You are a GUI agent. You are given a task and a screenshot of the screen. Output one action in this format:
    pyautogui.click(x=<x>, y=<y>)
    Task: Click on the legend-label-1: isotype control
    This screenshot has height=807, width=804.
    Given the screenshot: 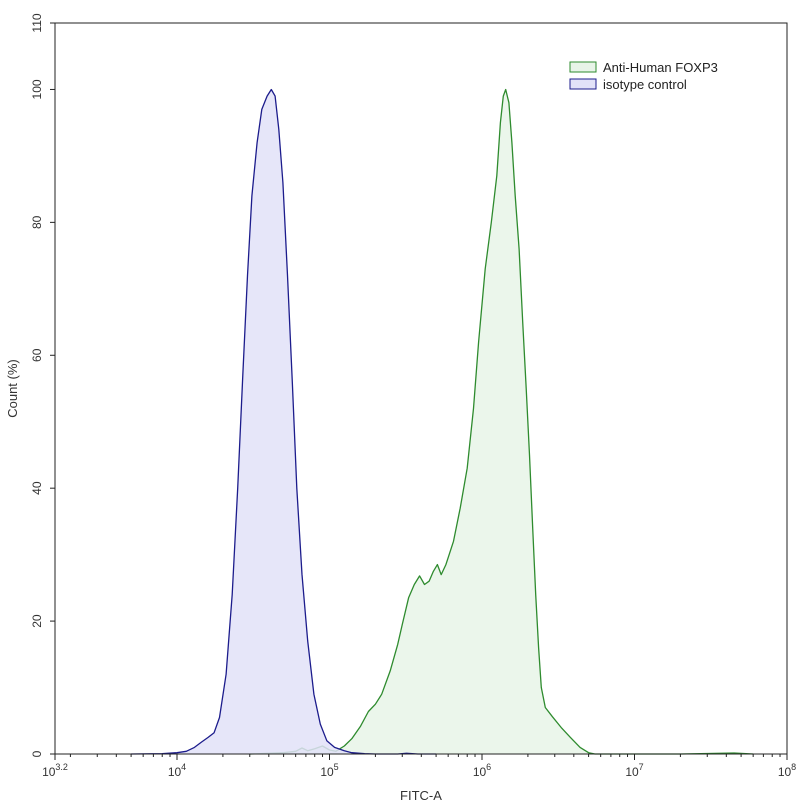 What is the action you would take?
    pyautogui.click(x=645, y=84)
    